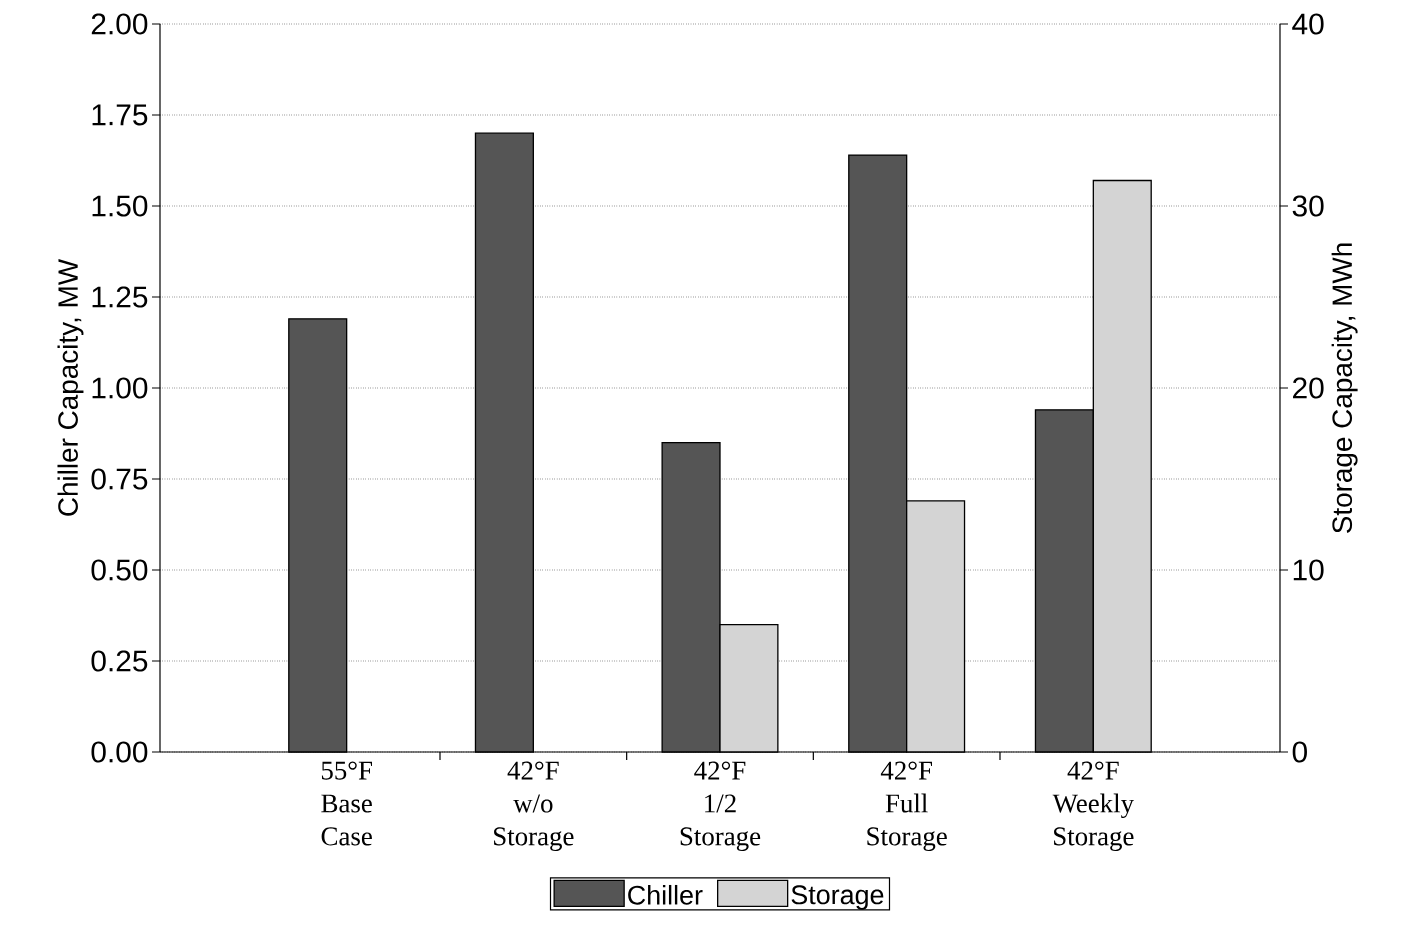  I want to click on y2-tick-label: 10, so click(1308, 570).